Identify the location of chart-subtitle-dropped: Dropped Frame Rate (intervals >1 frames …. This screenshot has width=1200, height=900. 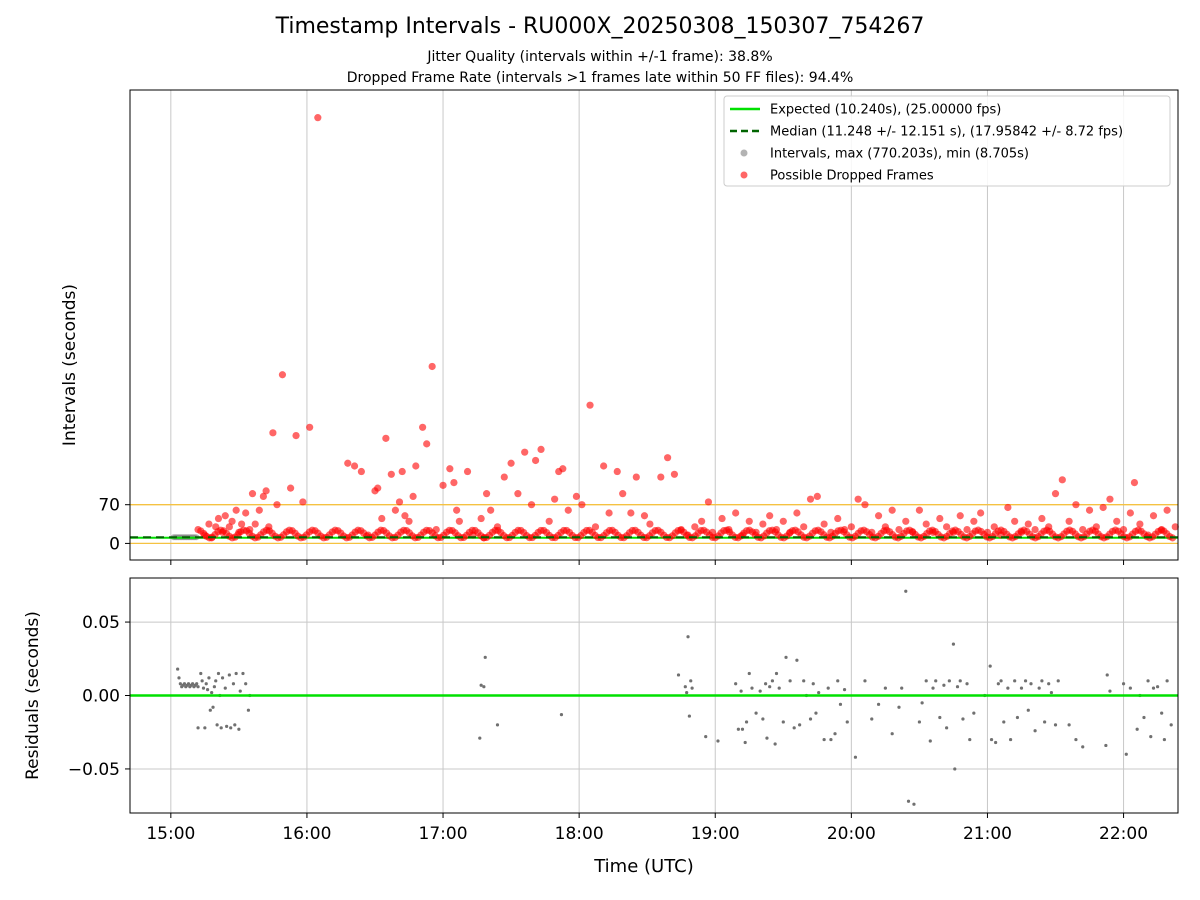
(600, 78).